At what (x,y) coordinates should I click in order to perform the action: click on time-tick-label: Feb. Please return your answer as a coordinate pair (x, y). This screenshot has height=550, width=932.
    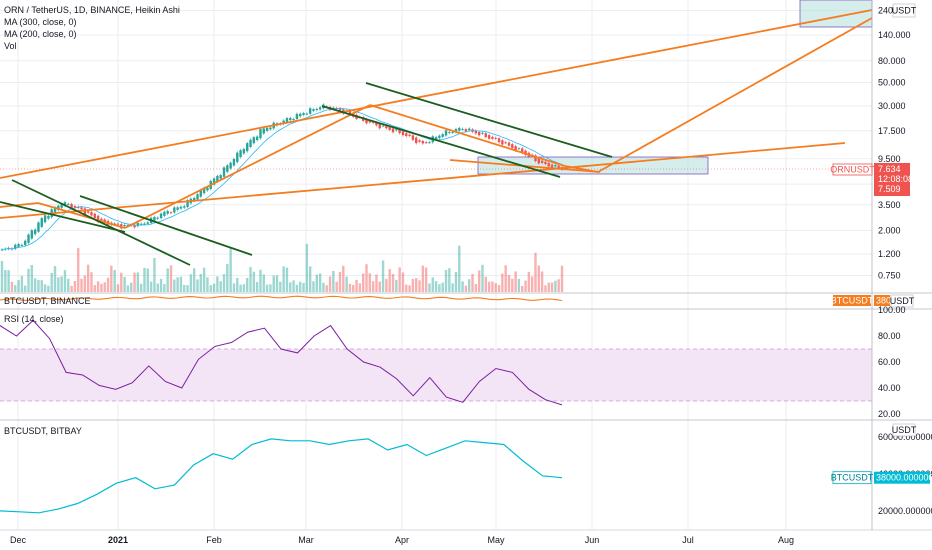
    Looking at the image, I should click on (214, 540).